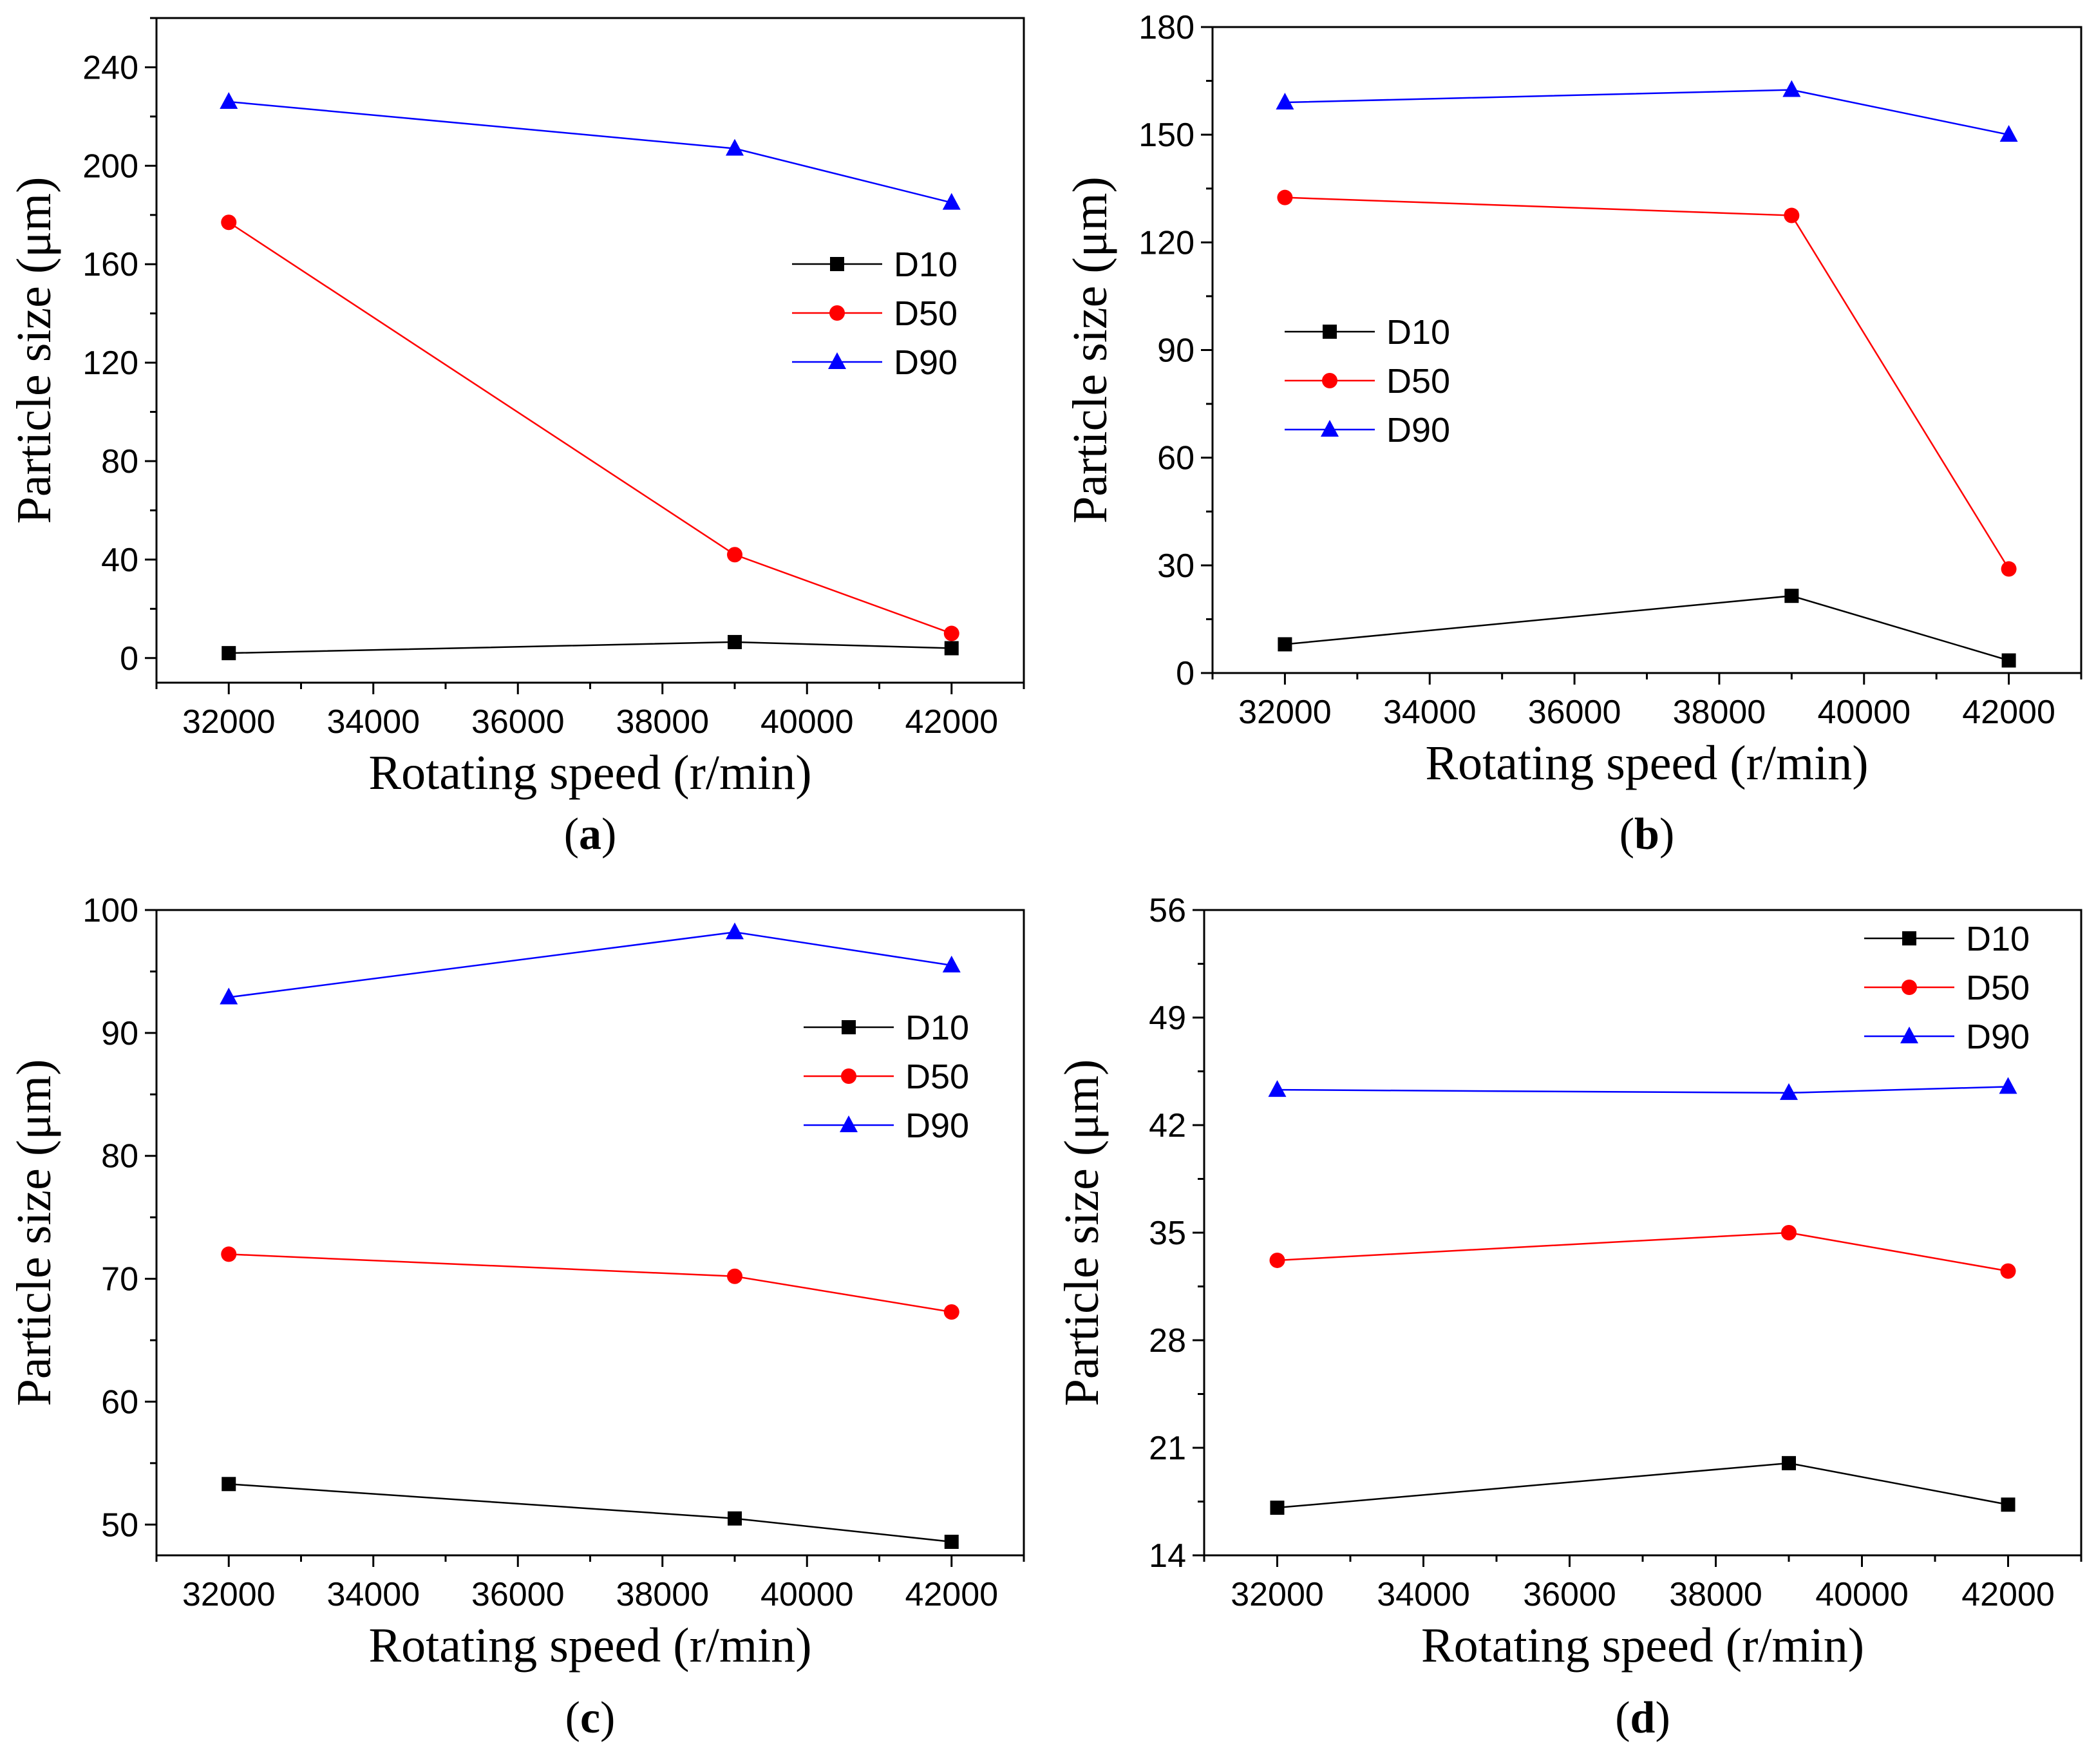 This screenshot has width=2096, height=1764. What do you see at coordinates (1642, 1718) in the screenshot?
I see `panel-label: (d)` at bounding box center [1642, 1718].